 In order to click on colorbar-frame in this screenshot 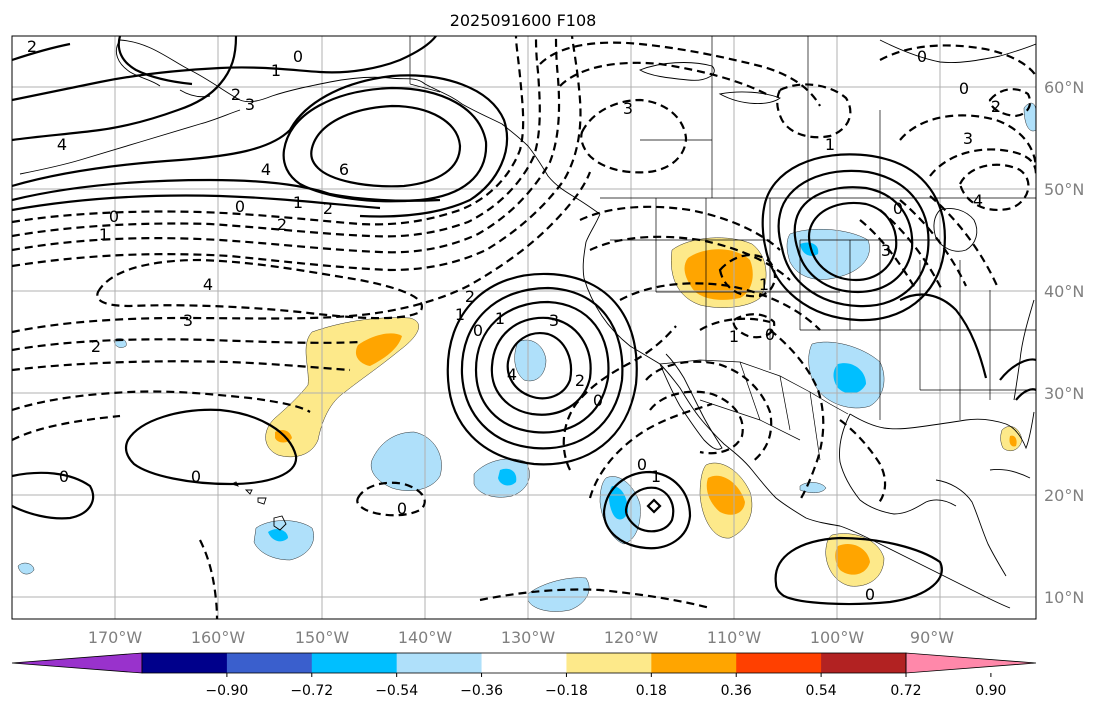, I will do `click(524, 663)`.